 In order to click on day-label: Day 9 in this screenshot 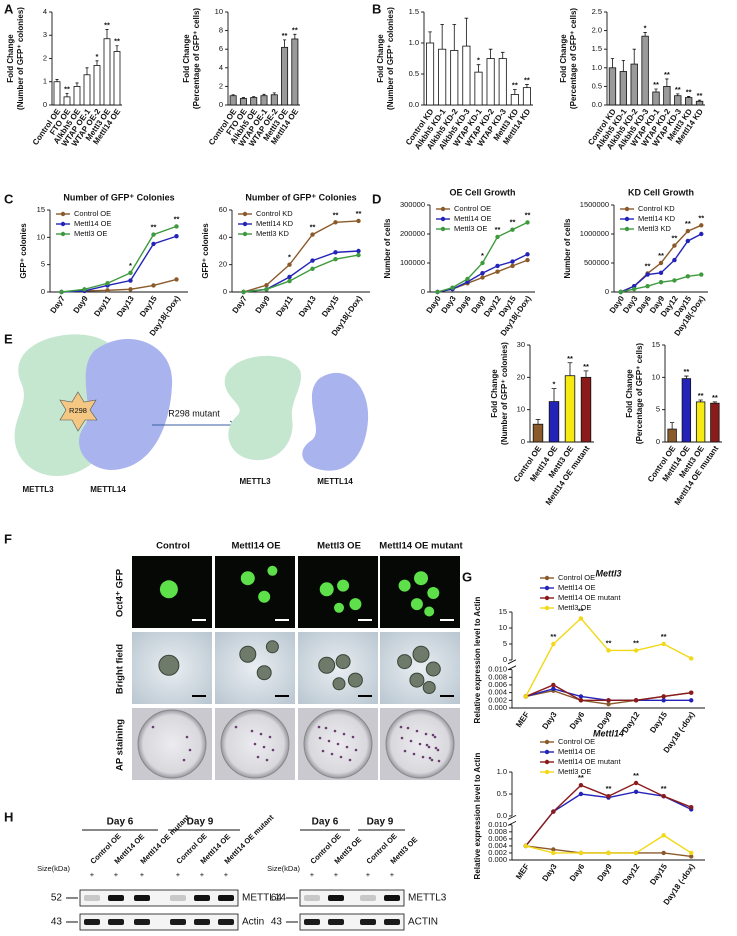, I will do `click(200, 822)`.